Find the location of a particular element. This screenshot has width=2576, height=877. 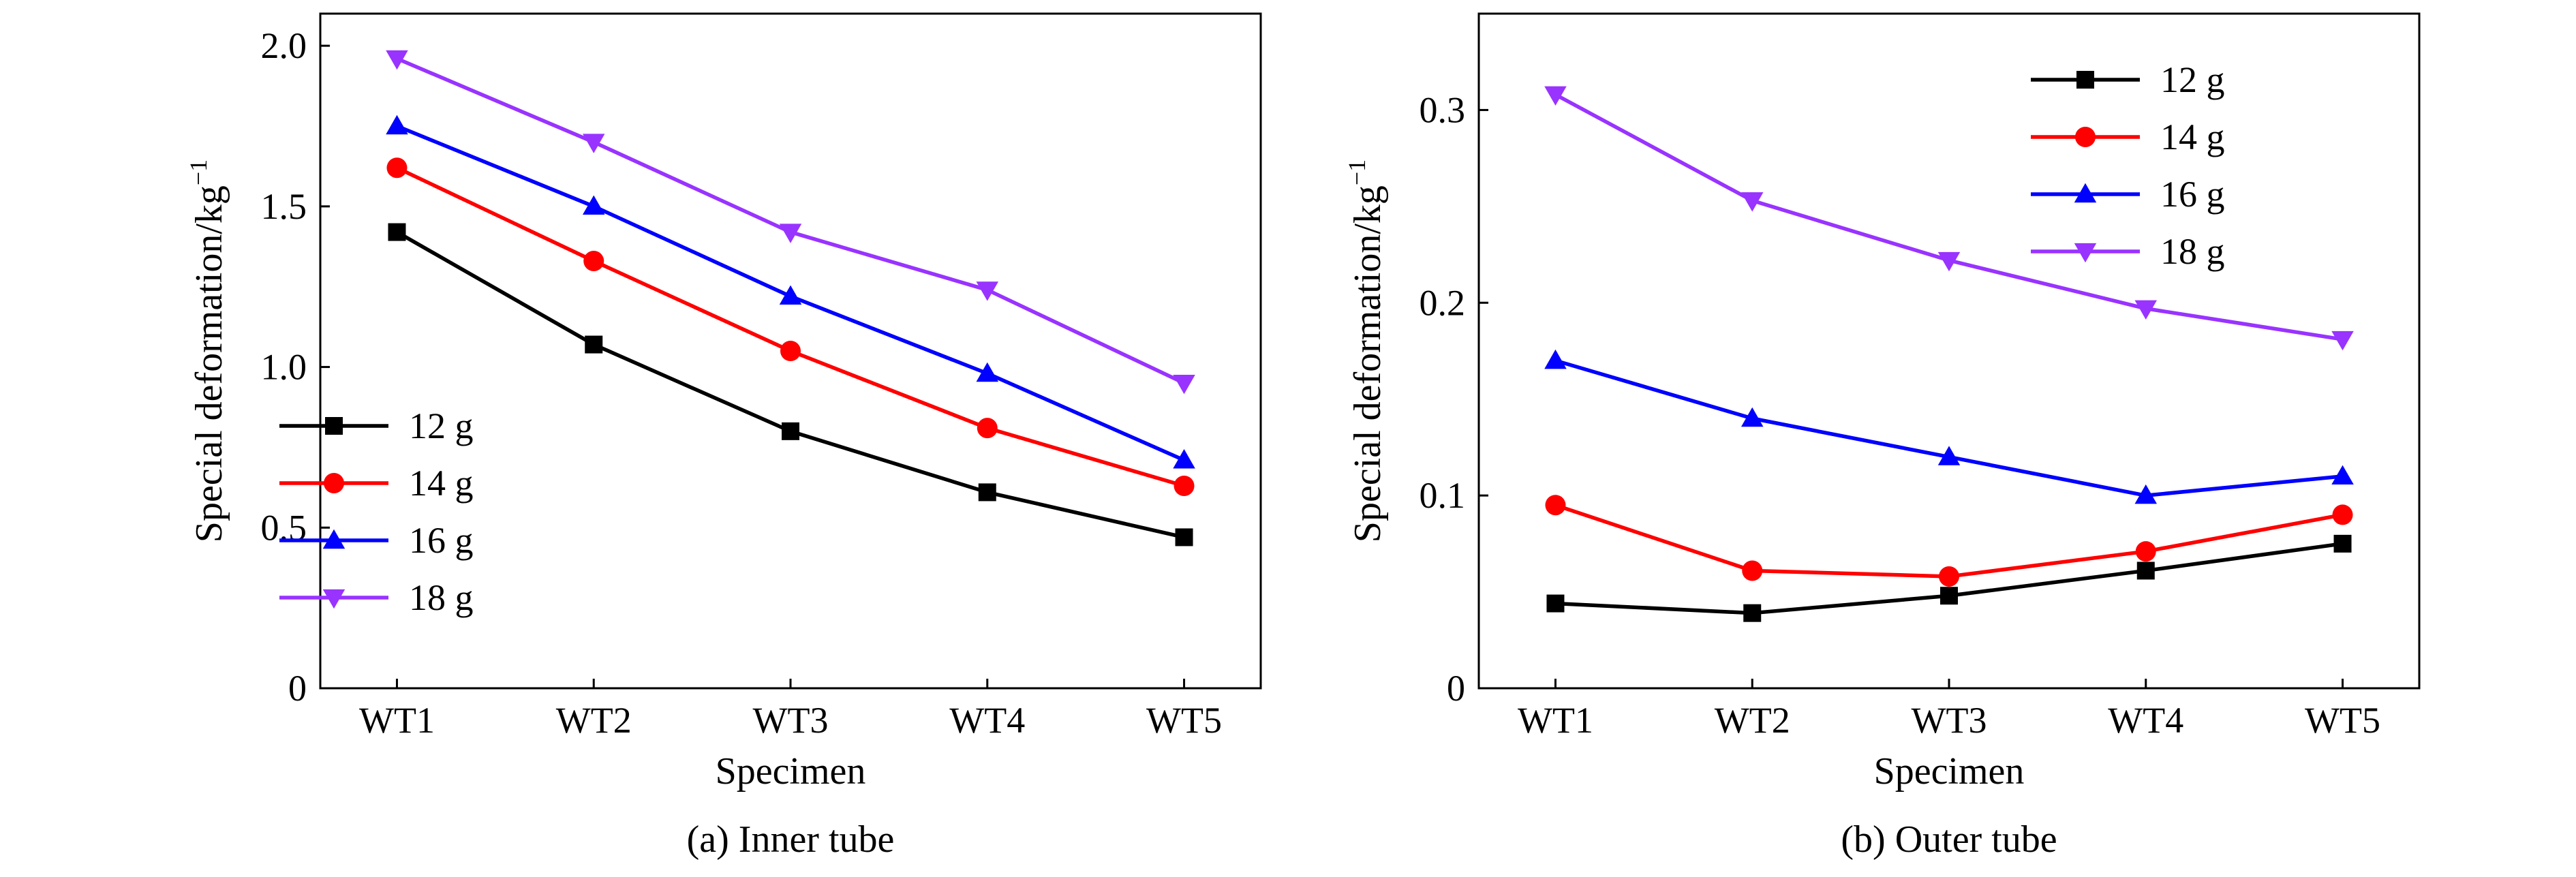

y-tick-label: 2.0 is located at coordinates (284, 45).